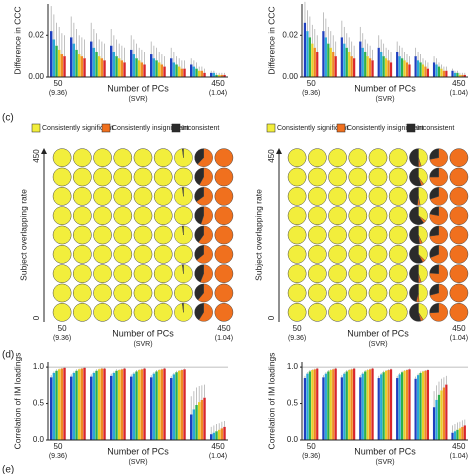  What do you see at coordinates (258, 235) in the screenshot?
I see `y-axis-label: Subject overlapping rate` at bounding box center [258, 235].